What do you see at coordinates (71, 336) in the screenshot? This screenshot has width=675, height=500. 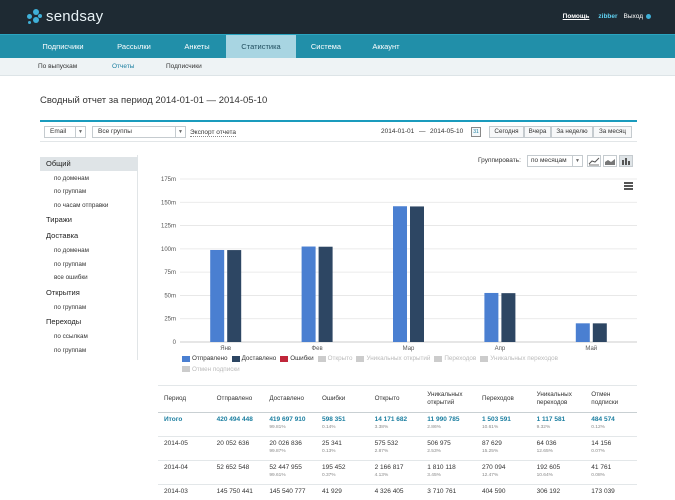 I see `sidebar-item-clicks-links: по ссылкам` at bounding box center [71, 336].